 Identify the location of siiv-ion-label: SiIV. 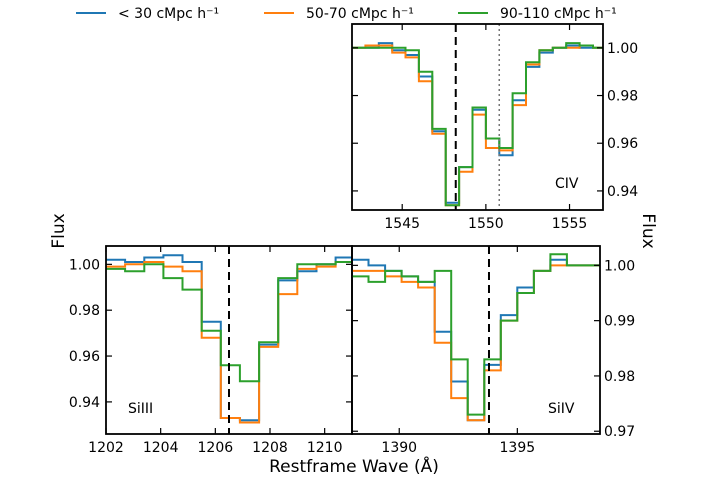
(561, 409).